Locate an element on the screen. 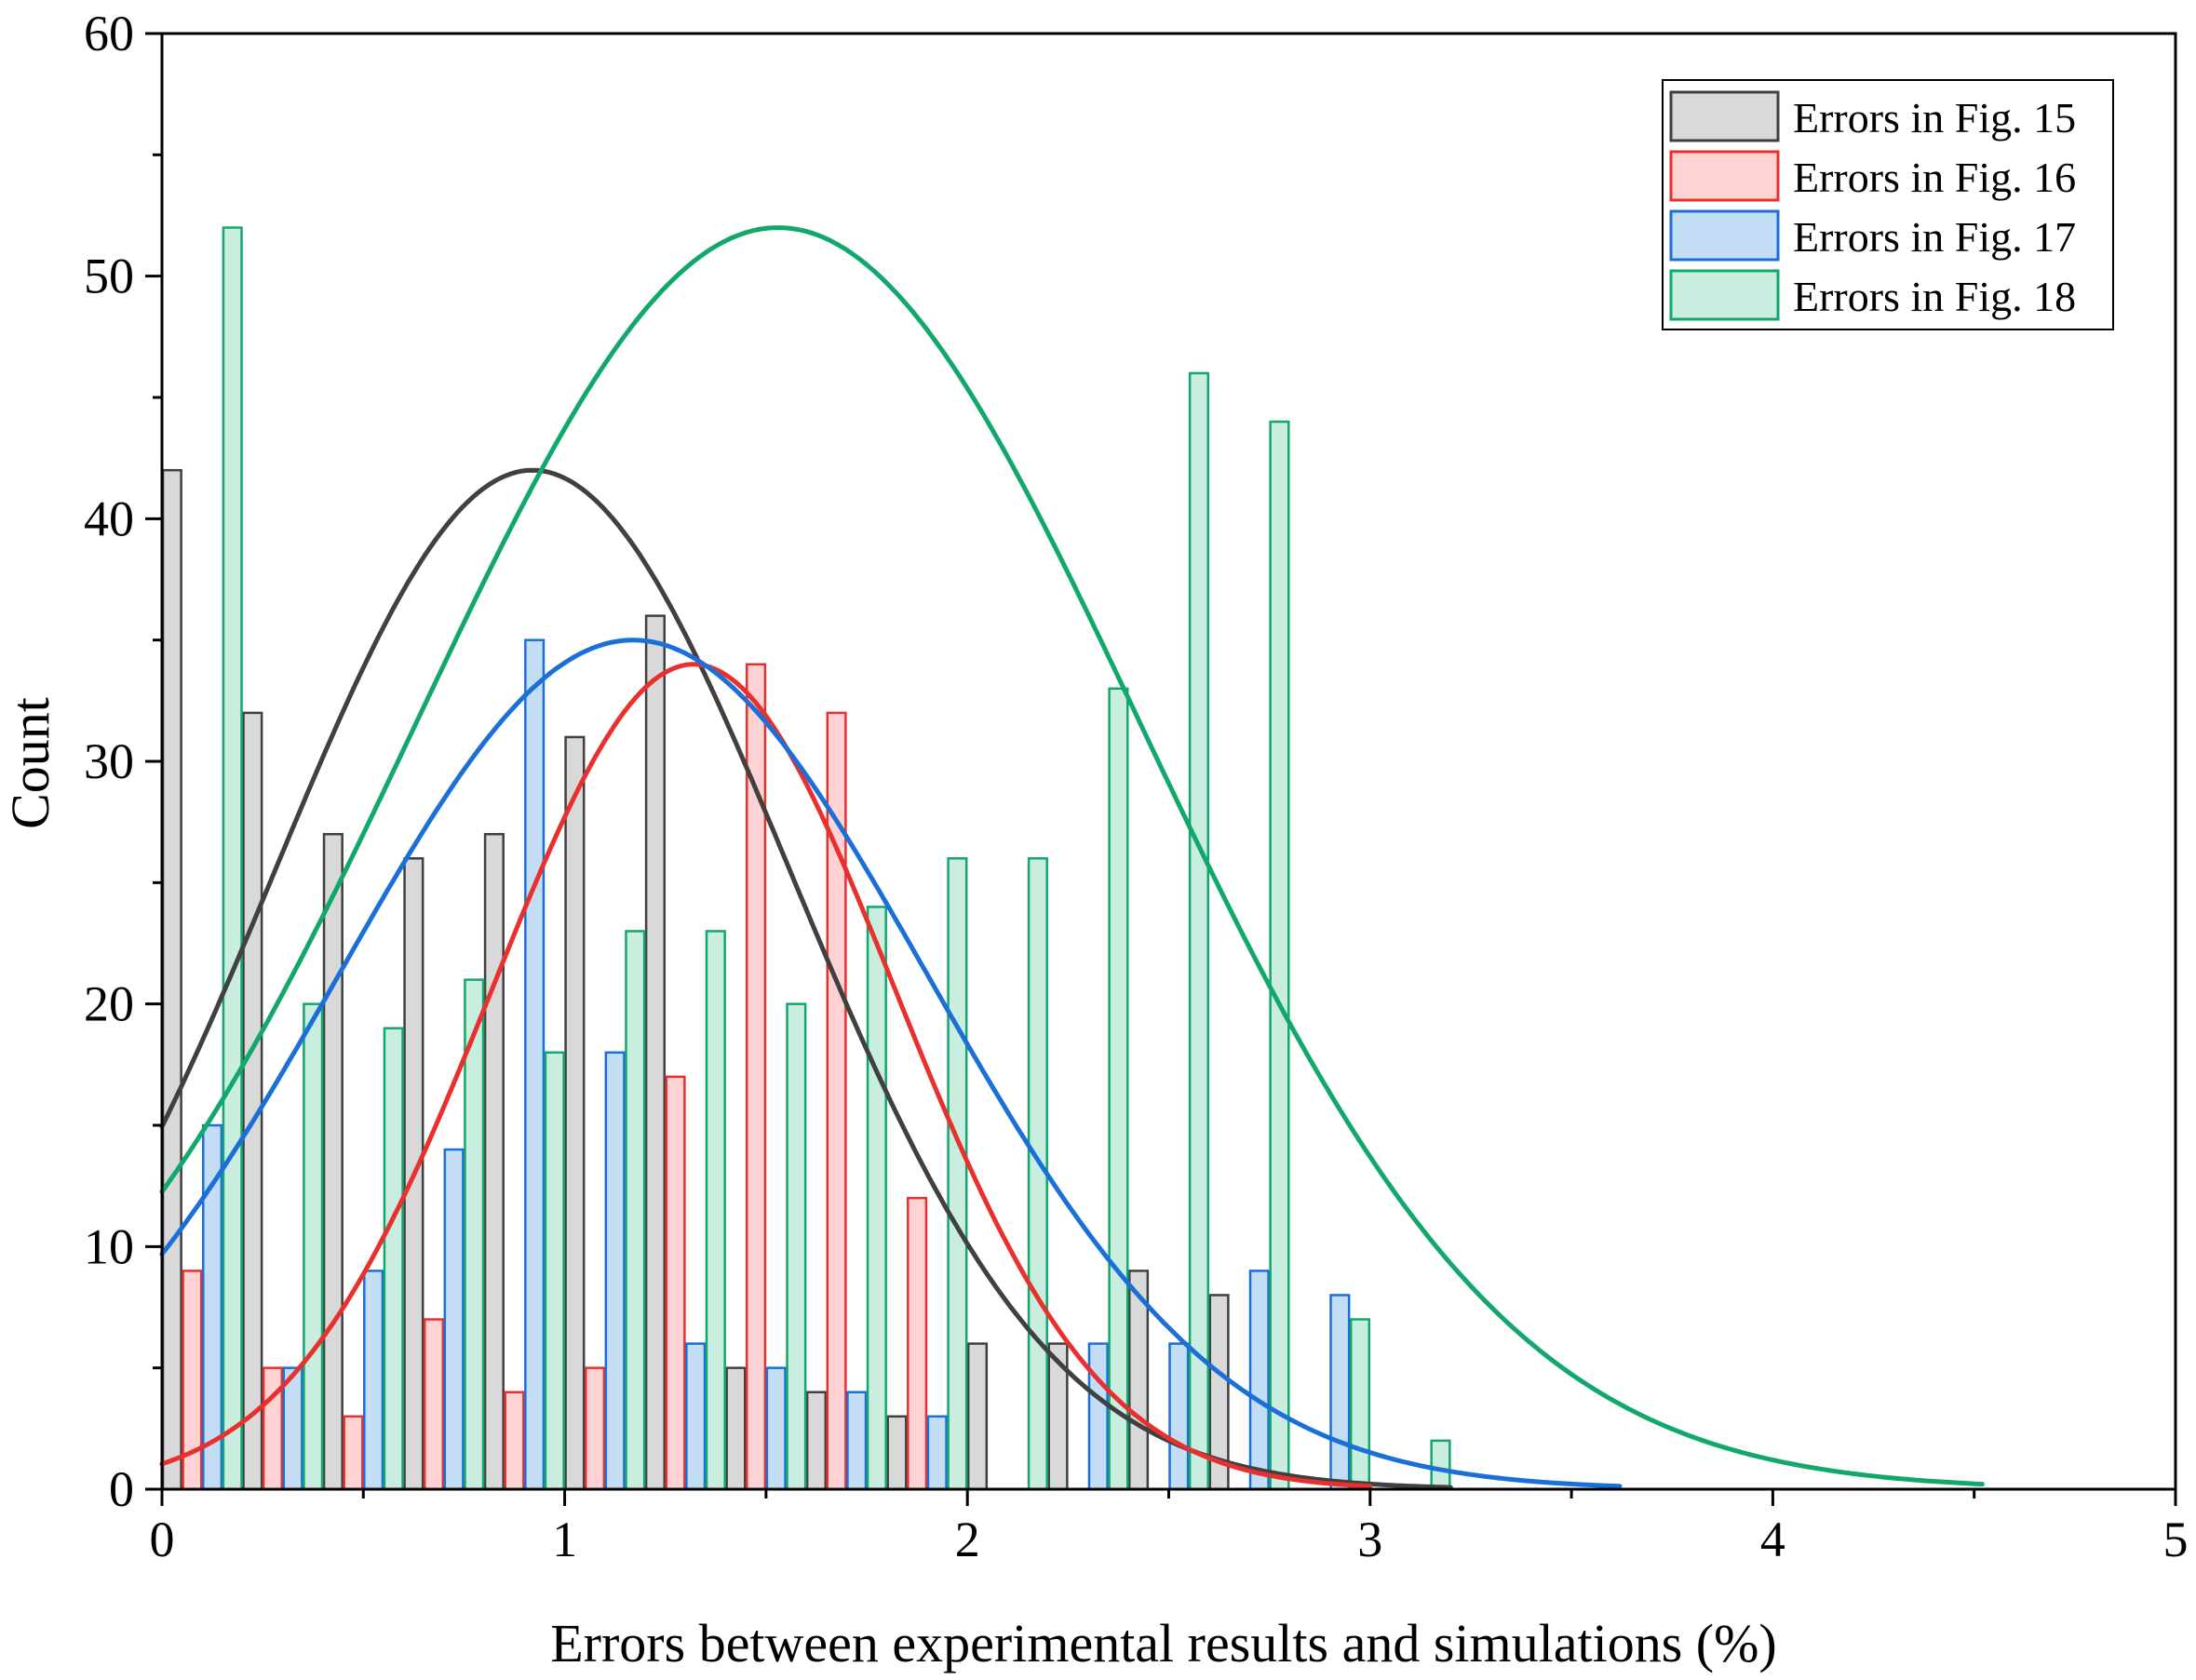 The width and height of the screenshot is (2196, 1680). bar-series4-bin5 is located at coordinates (554, 1271).